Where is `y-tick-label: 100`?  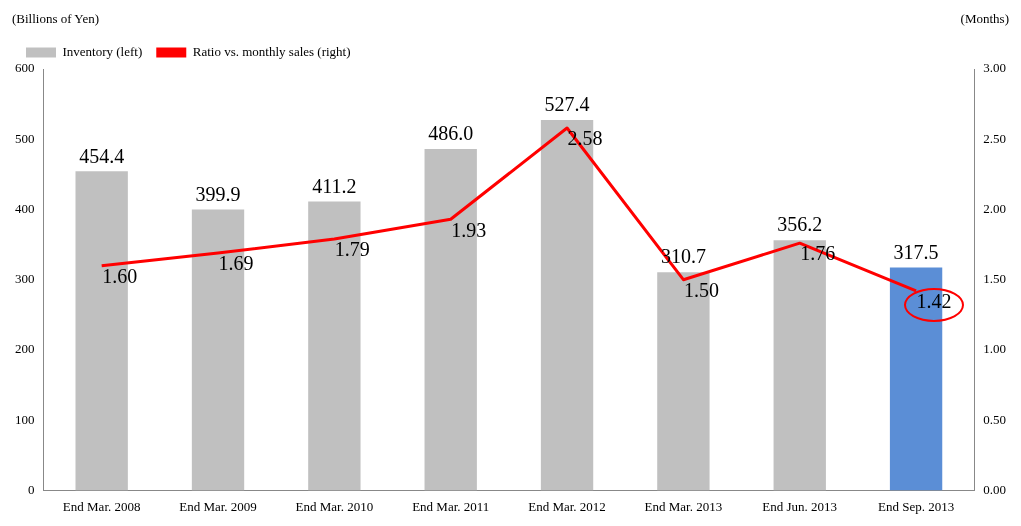
y-tick-label: 100 is located at coordinates (25, 419).